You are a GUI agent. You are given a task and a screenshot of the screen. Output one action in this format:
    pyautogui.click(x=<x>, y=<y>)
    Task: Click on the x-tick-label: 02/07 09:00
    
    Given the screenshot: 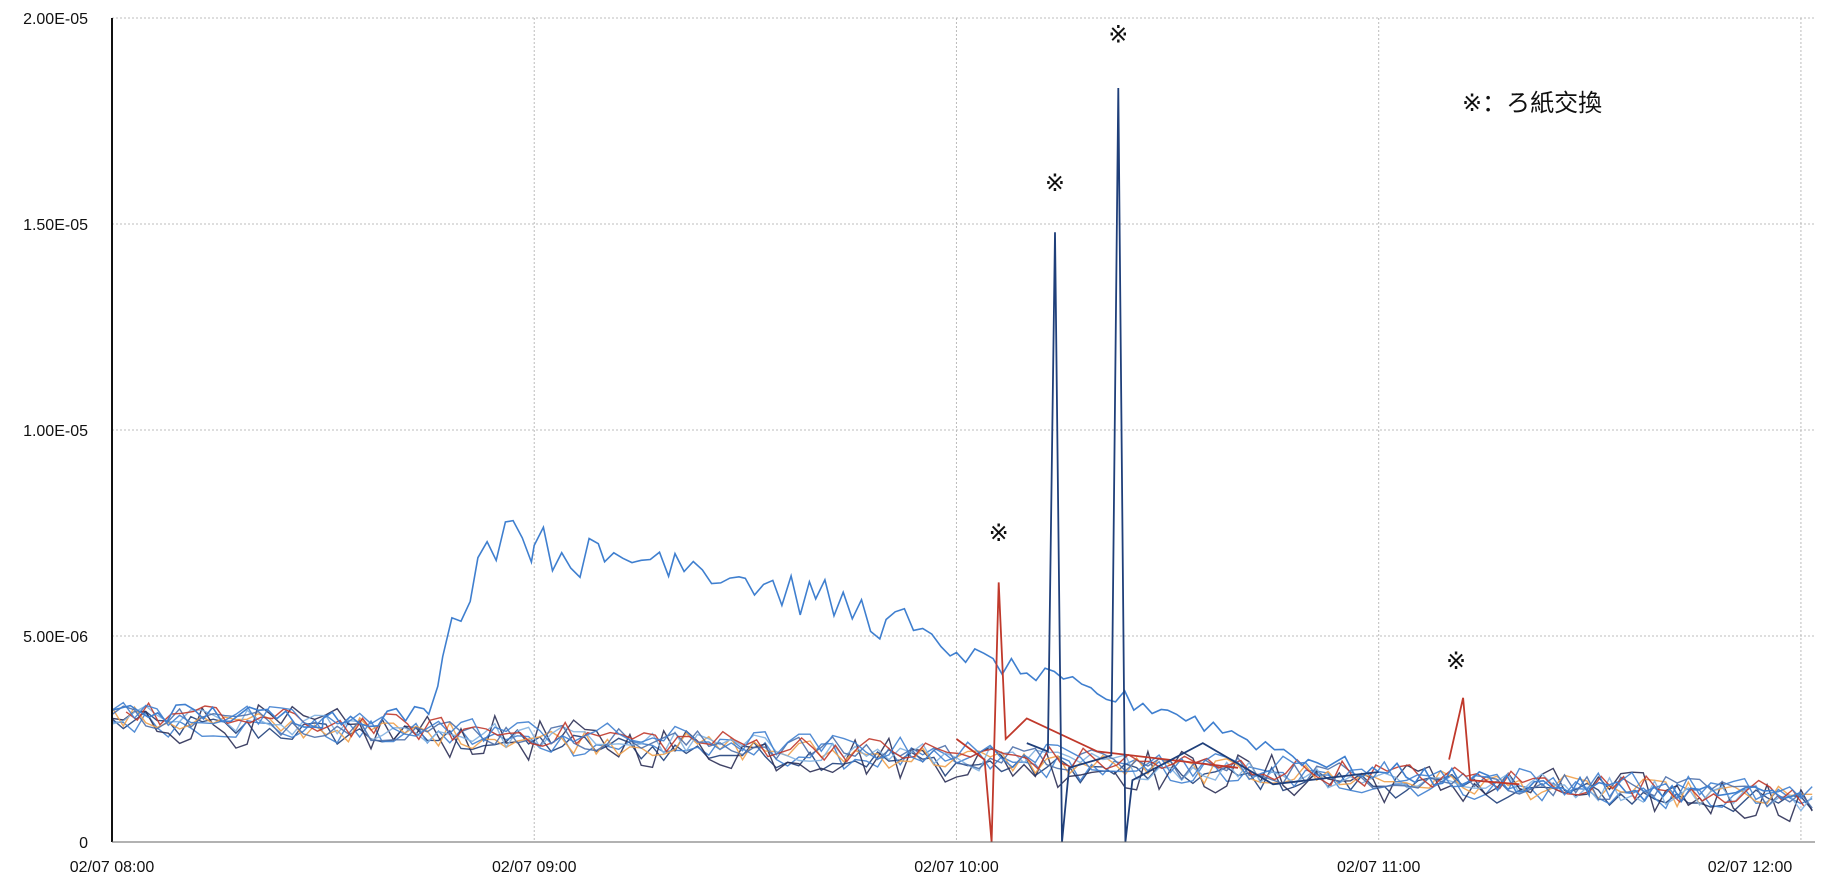 What is the action you would take?
    pyautogui.click(x=534, y=867)
    